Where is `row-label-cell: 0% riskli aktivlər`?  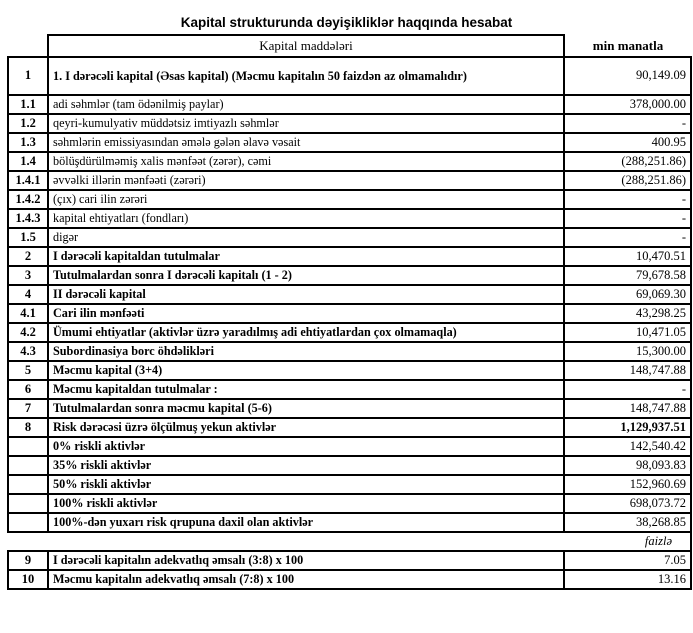
row-label-cell: 0% riskli aktivlər is located at coordinates (306, 446).